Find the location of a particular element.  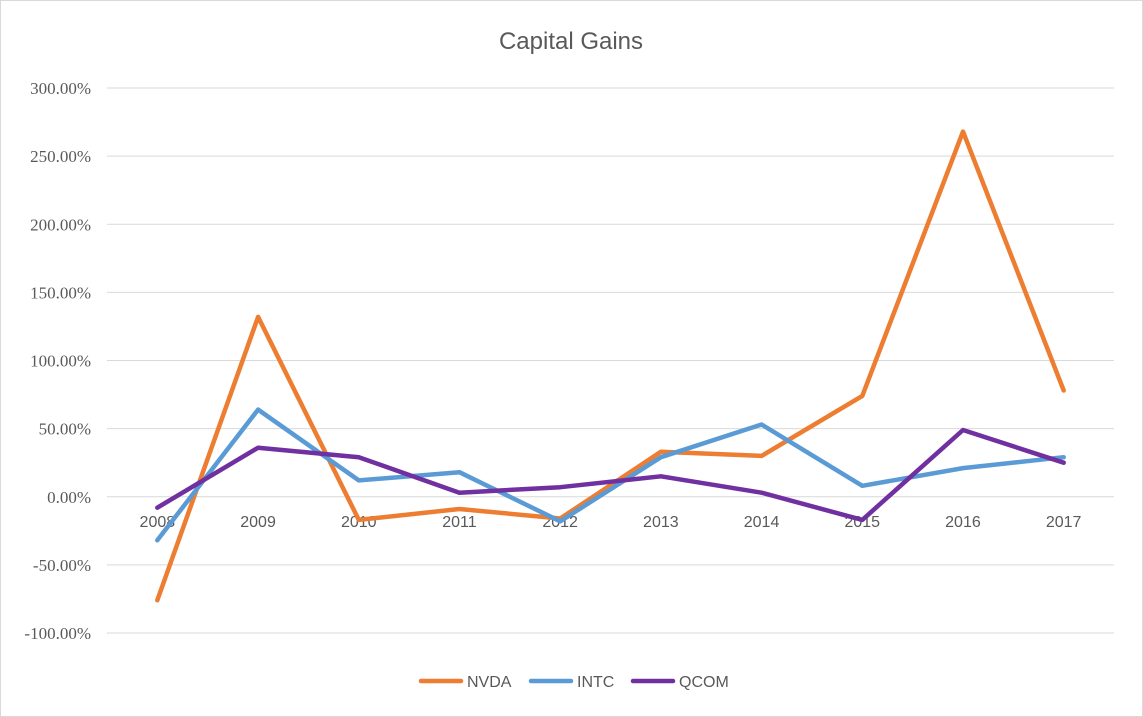

y-tick-label: 200.00% is located at coordinates (60, 224).